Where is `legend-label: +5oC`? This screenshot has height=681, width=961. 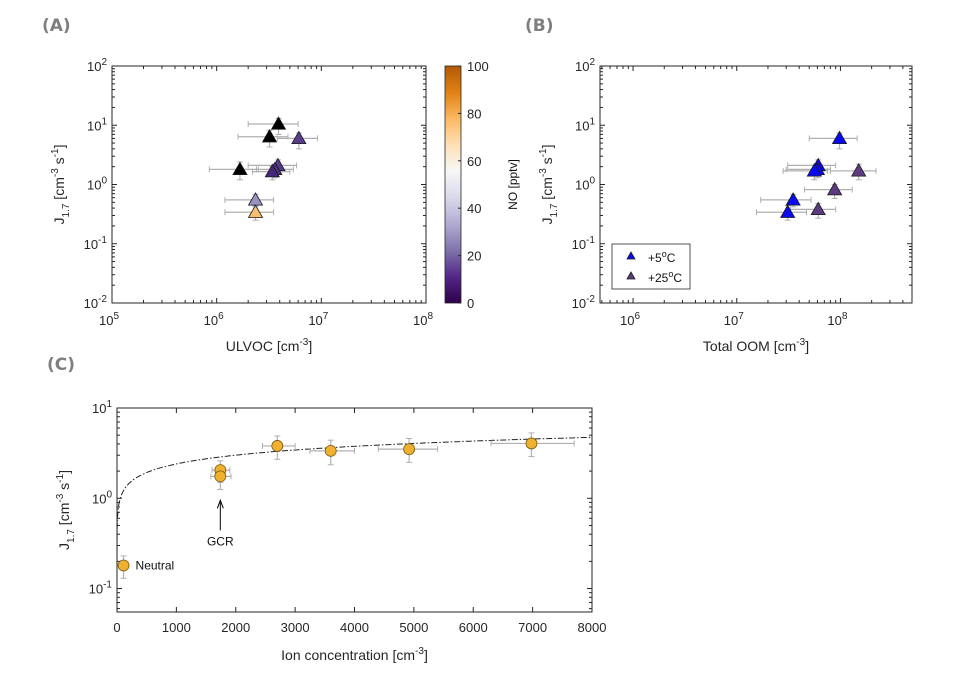
legend-label: +5oC is located at coordinates (662, 257).